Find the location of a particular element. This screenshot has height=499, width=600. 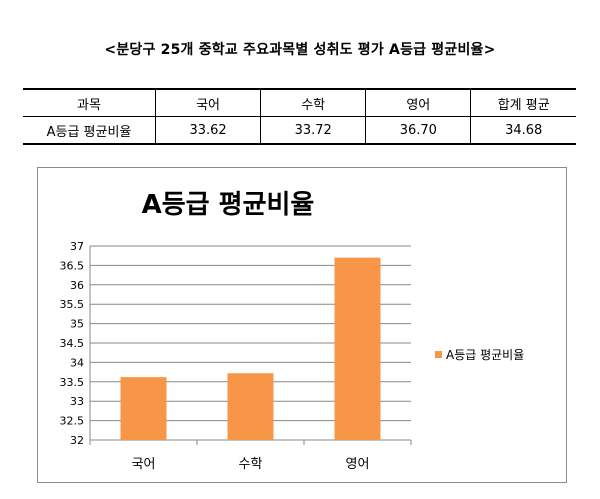

y-tick-label: 37 is located at coordinates (77, 246).